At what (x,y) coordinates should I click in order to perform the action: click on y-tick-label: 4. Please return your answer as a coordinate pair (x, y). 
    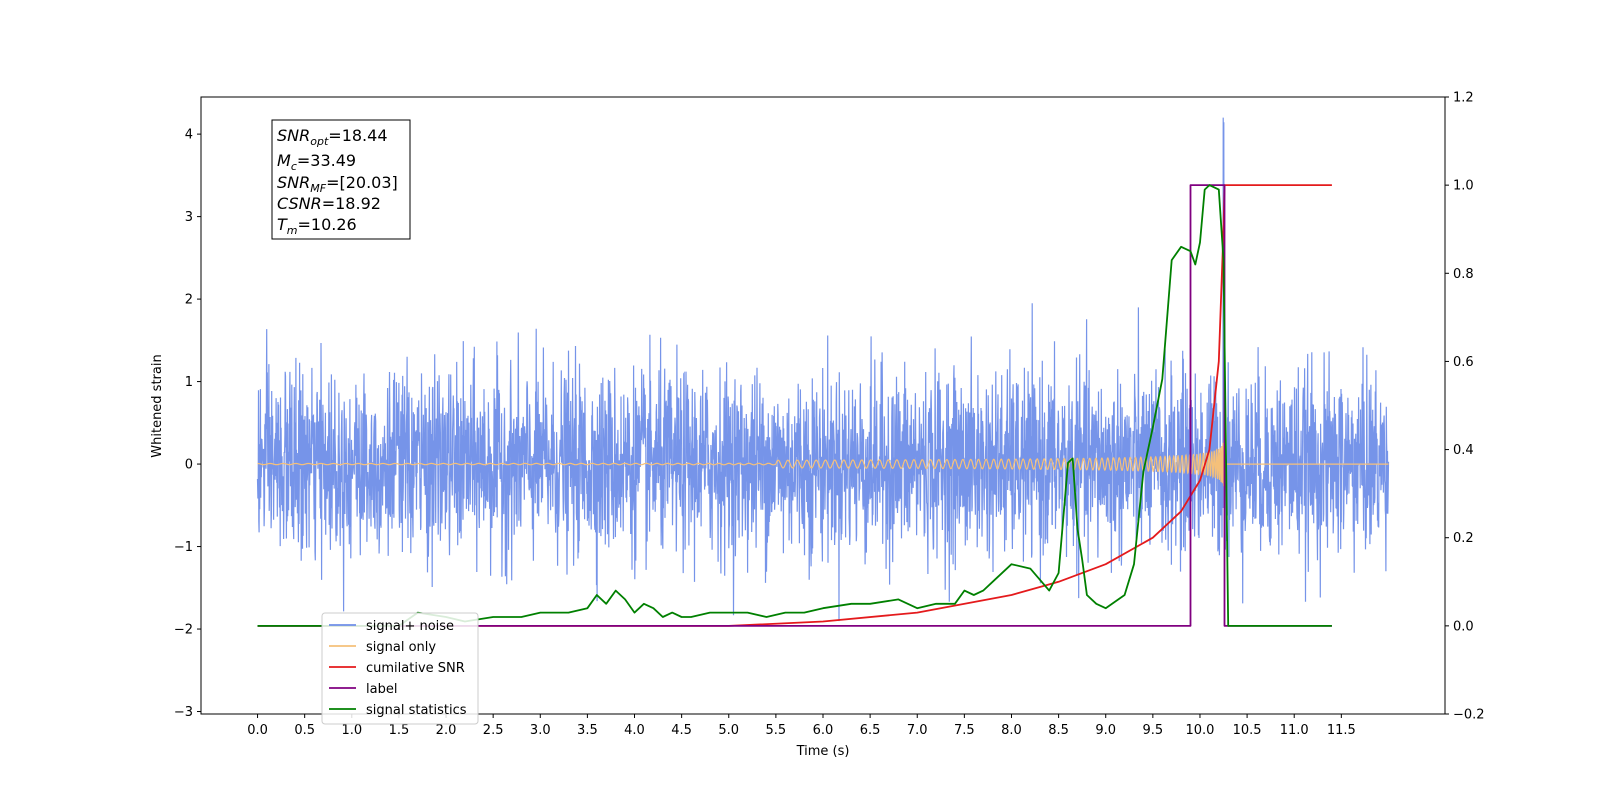
    Looking at the image, I should click on (189, 135).